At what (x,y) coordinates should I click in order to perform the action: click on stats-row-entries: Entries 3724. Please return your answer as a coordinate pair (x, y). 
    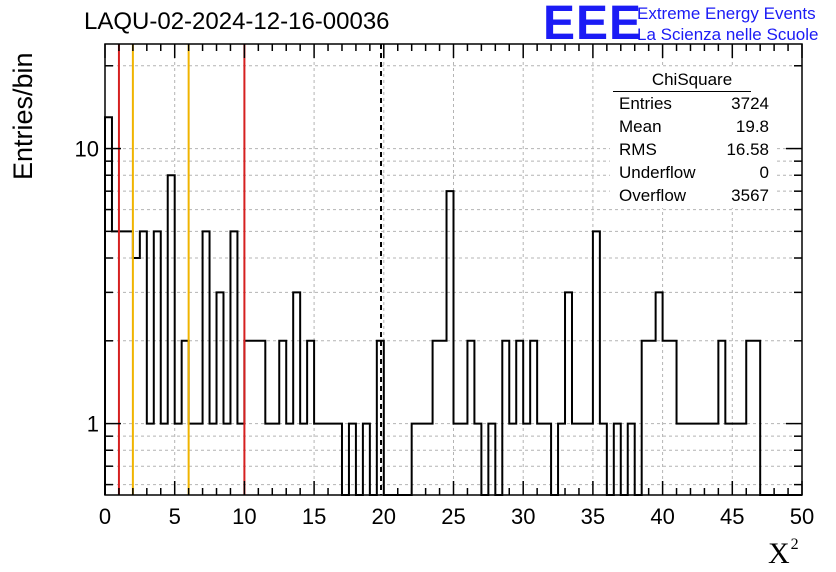
    Looking at the image, I should click on (692, 103).